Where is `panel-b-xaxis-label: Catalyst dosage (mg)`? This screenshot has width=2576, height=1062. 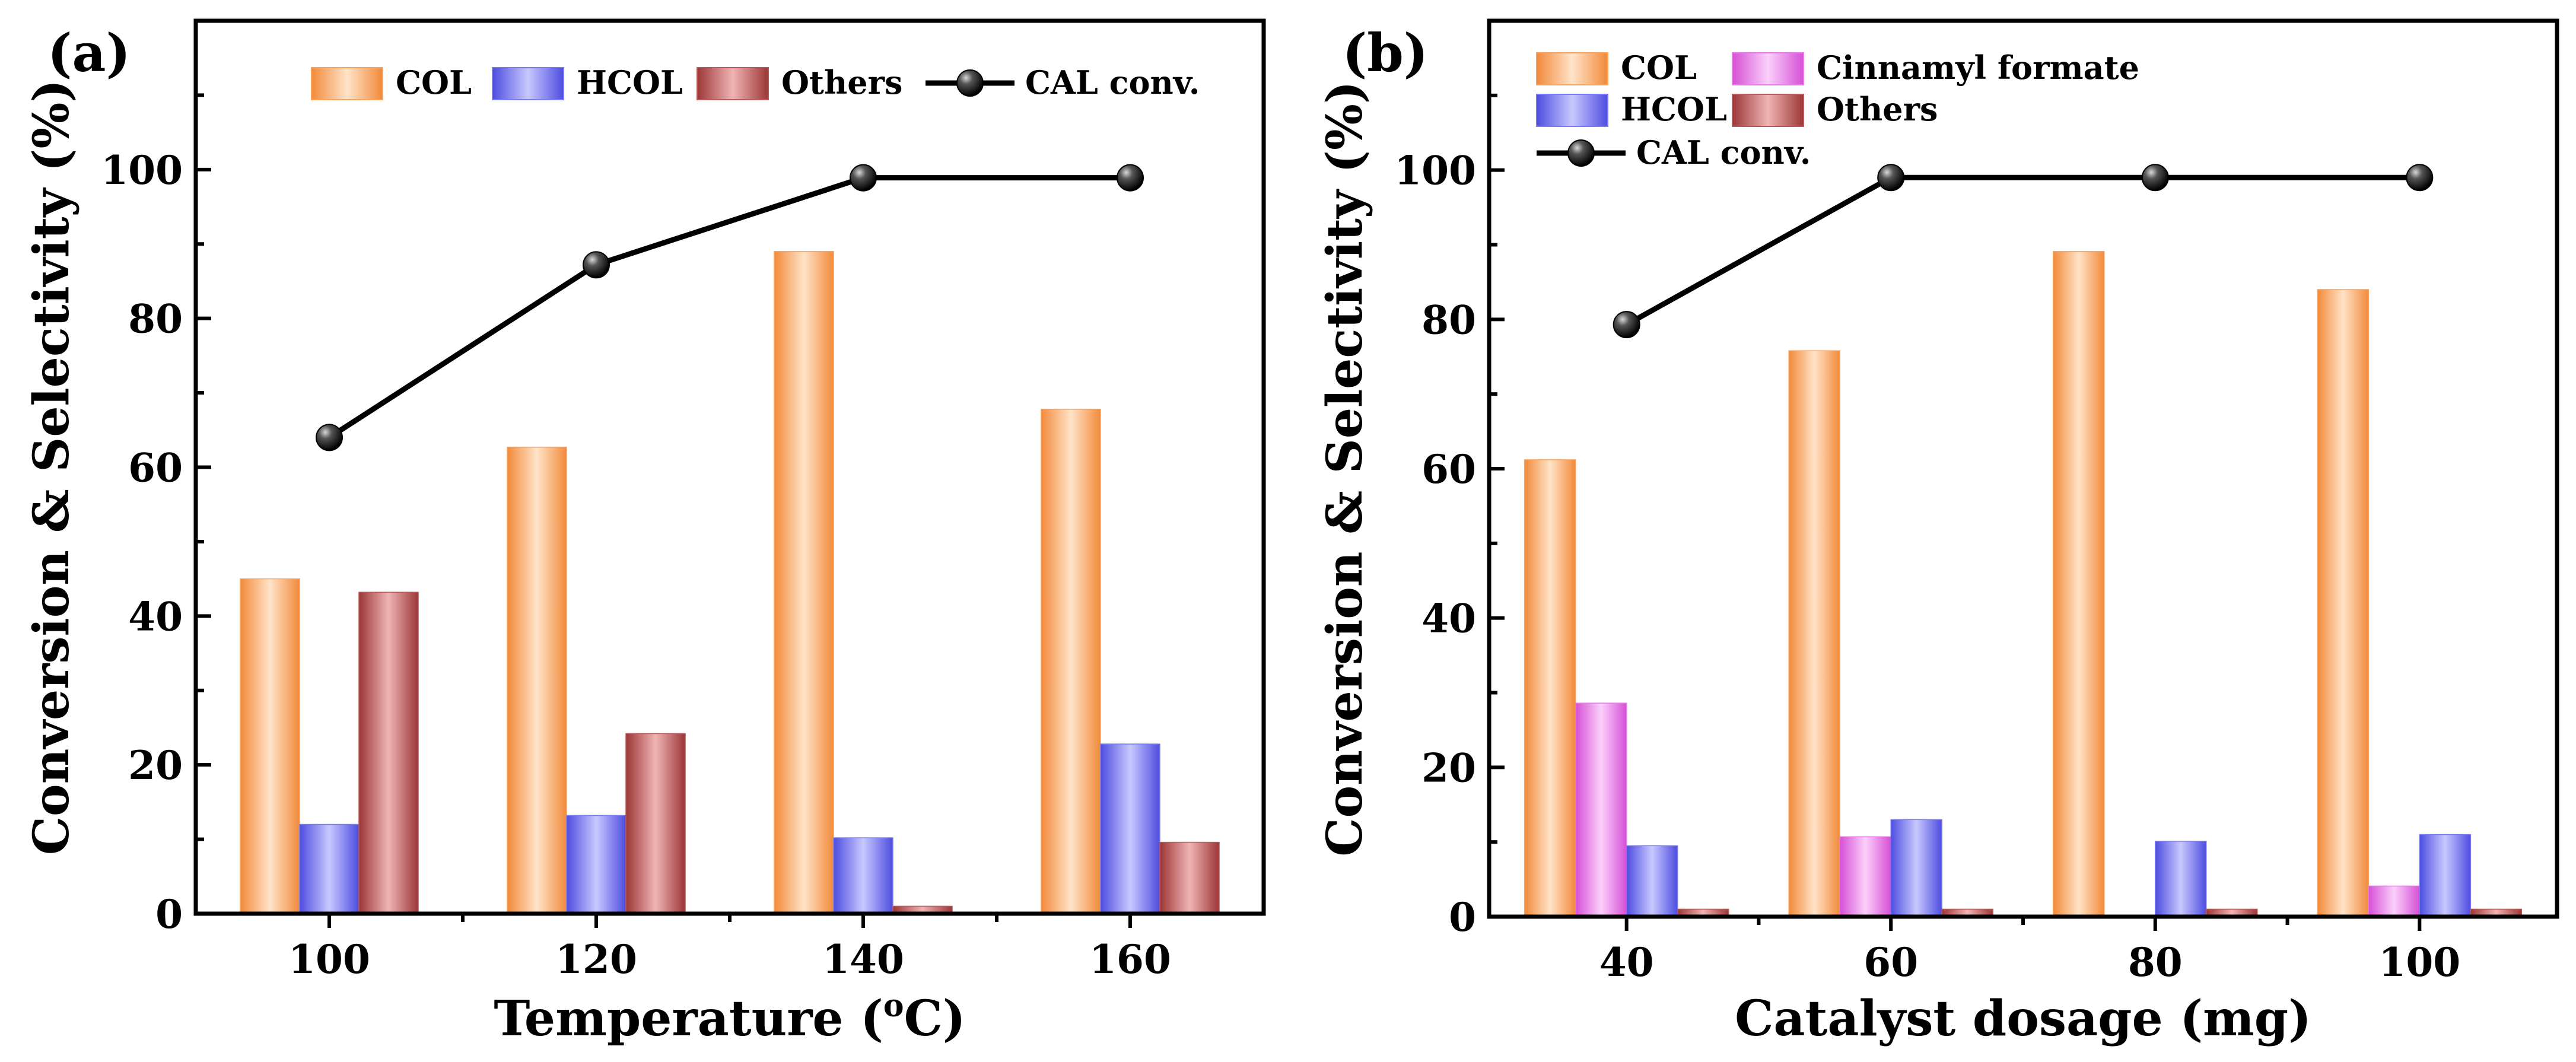 panel-b-xaxis-label: Catalyst dosage (mg) is located at coordinates (2023, 1018).